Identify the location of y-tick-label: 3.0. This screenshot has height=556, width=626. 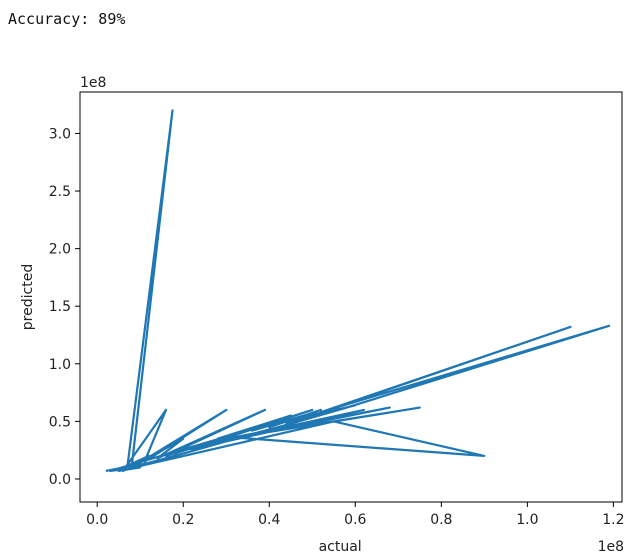
(60, 134).